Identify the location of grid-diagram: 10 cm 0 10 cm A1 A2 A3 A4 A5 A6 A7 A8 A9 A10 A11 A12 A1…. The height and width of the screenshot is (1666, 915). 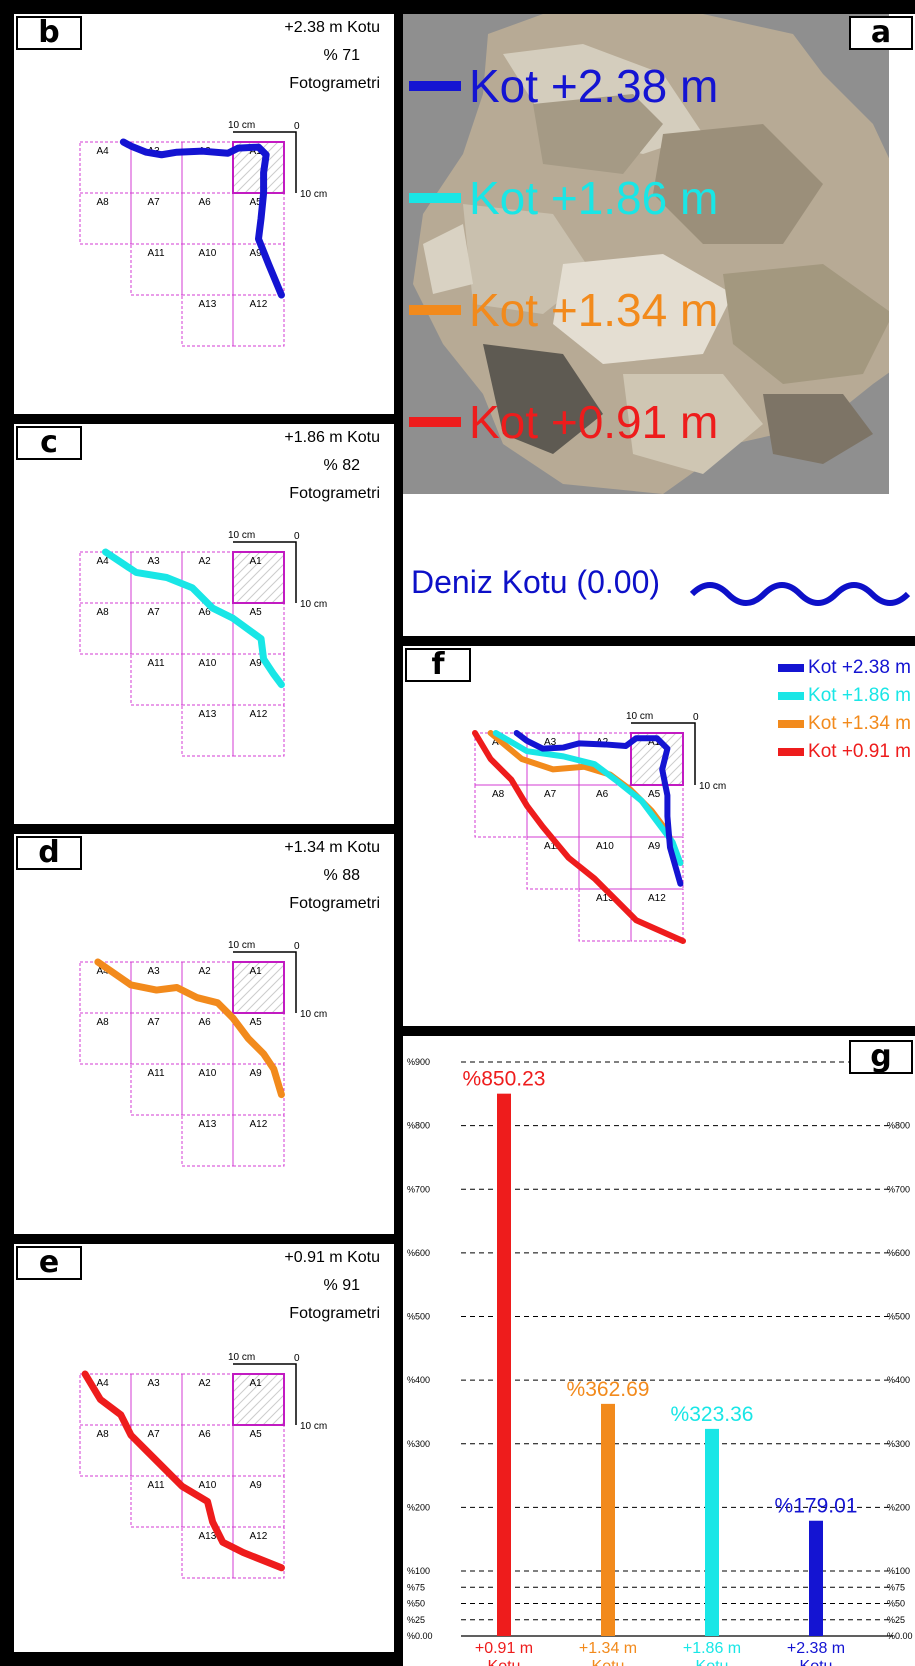
(203, 643).